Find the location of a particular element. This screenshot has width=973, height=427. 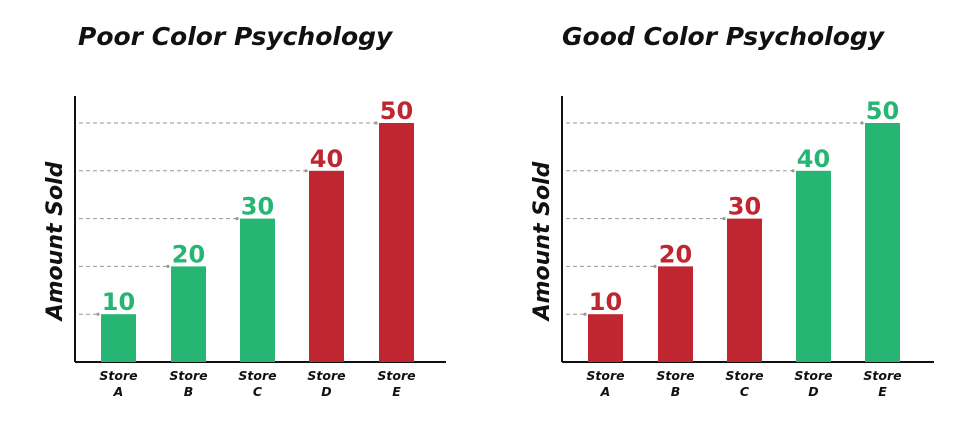

chart-title-good: Good Color Psychology is located at coordinates (723, 36).